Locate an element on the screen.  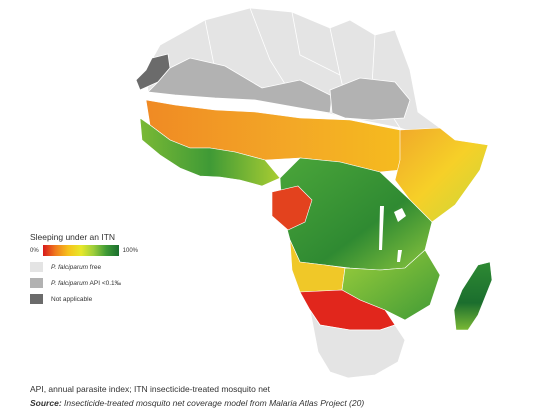
gabon-congo-region is located at coordinates (292, 208).